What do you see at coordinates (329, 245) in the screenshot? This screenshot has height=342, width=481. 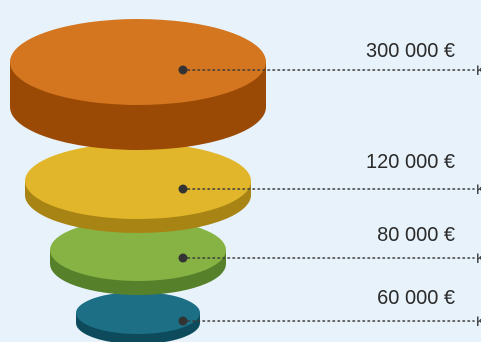 I see `funnel-label-3: 80 000 € K` at bounding box center [329, 245].